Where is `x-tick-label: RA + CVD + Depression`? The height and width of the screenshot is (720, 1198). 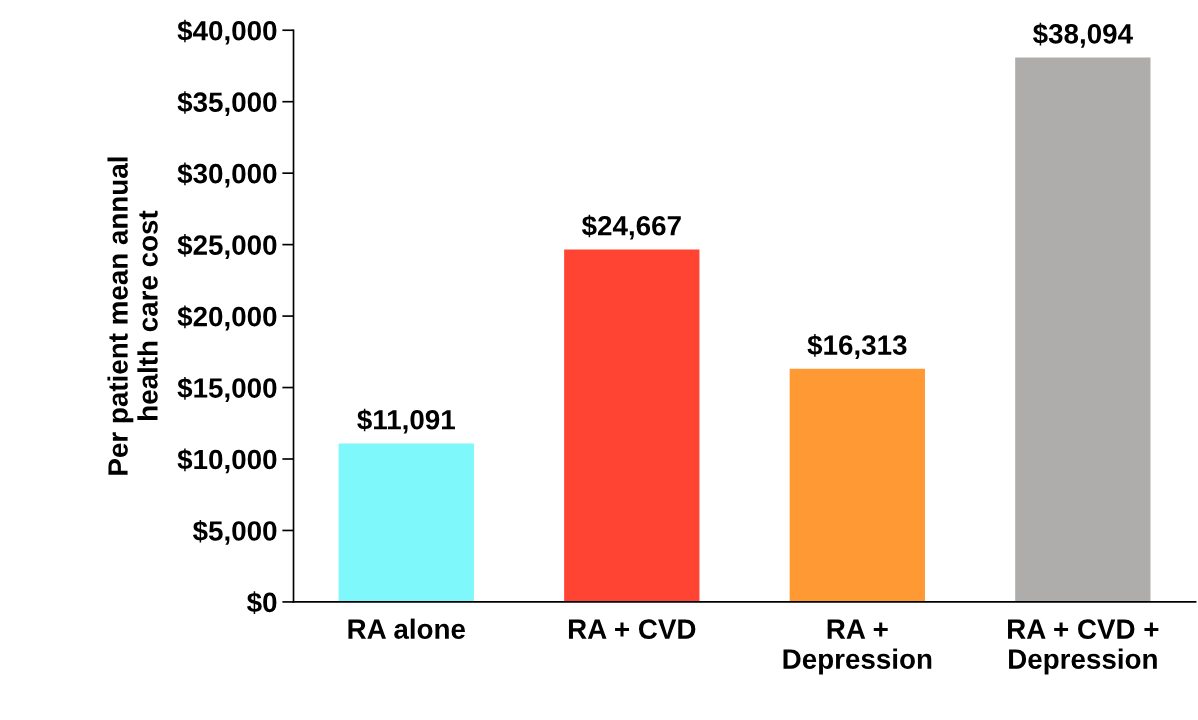 x-tick-label: RA + CVD + Depression is located at coordinates (1083, 647).